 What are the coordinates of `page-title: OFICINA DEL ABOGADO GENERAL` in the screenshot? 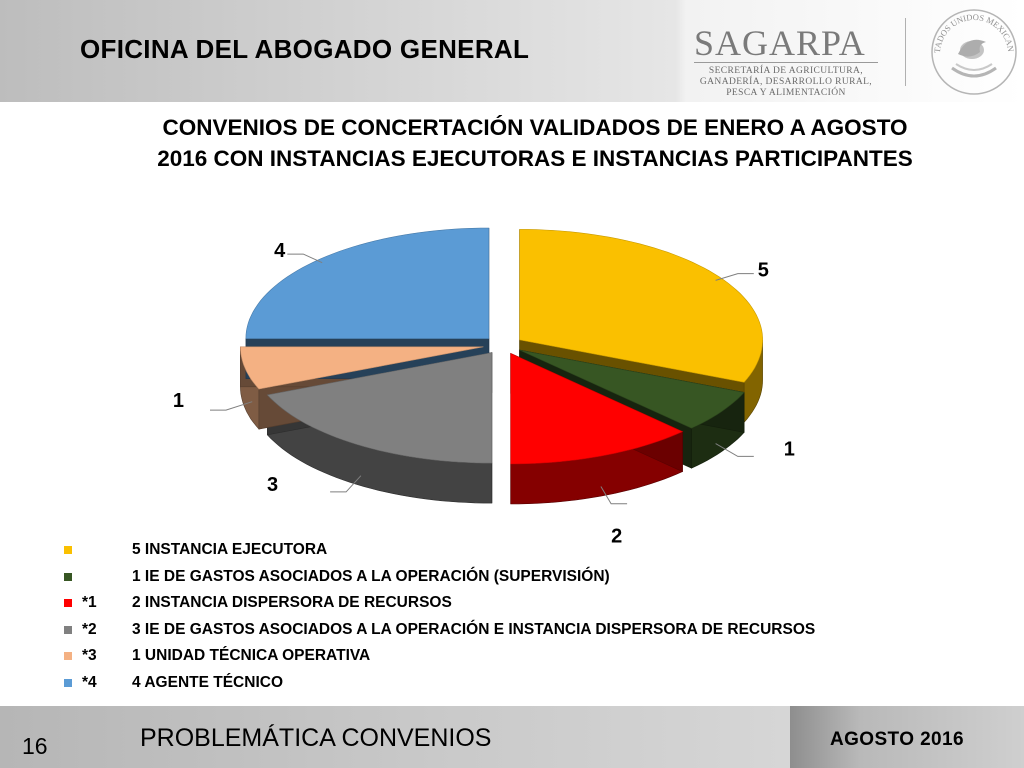 It's located at (305, 49).